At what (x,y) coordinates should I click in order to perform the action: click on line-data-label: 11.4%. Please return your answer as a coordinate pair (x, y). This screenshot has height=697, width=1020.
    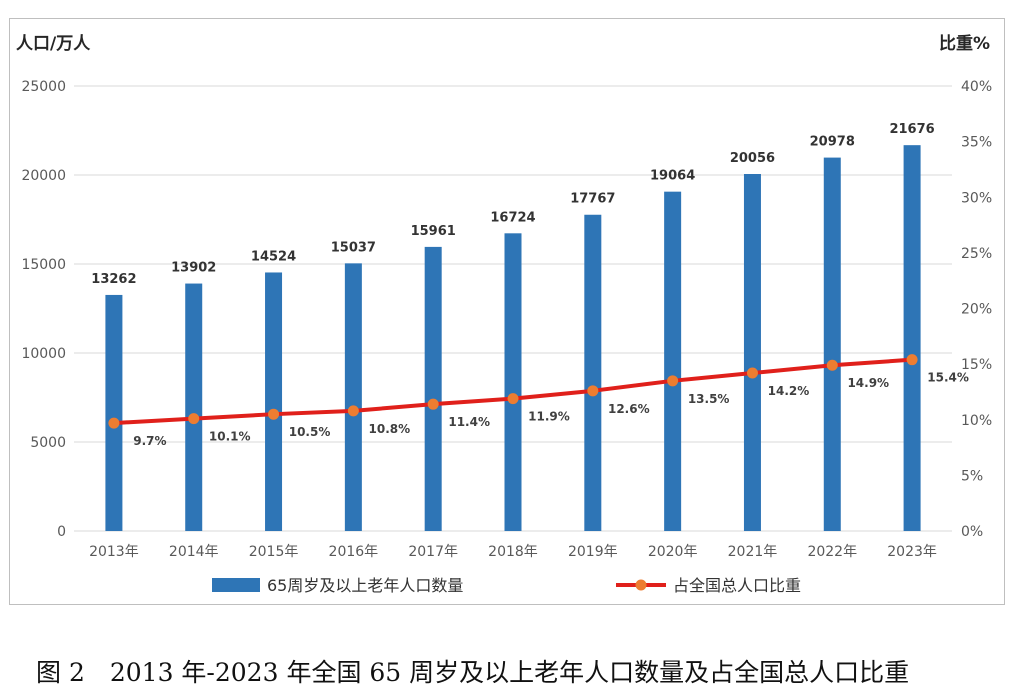
    Looking at the image, I should click on (469, 422).